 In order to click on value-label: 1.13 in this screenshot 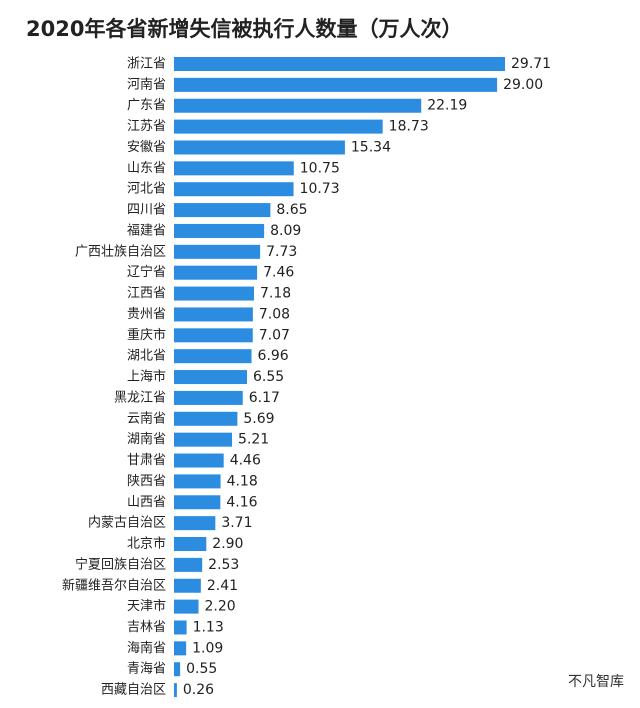, I will do `click(208, 627)`.